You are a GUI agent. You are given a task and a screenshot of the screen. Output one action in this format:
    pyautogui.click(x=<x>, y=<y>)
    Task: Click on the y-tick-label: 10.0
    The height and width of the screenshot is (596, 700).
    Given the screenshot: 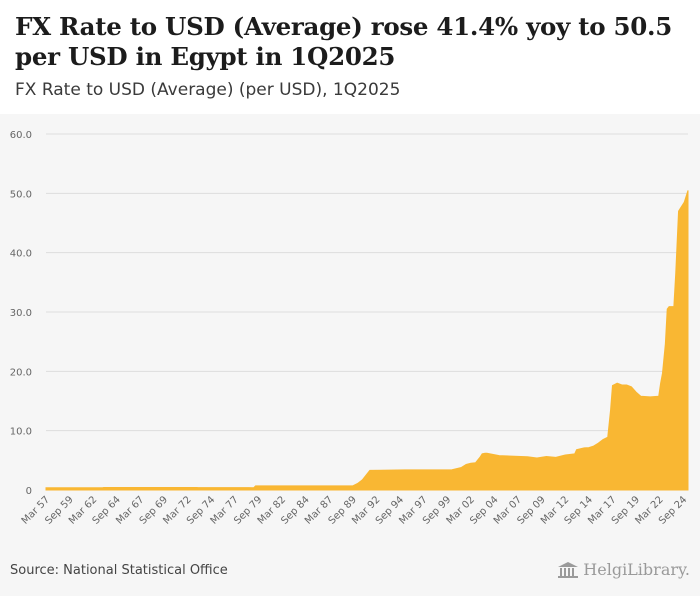 What is the action you would take?
    pyautogui.click(x=21, y=432)
    